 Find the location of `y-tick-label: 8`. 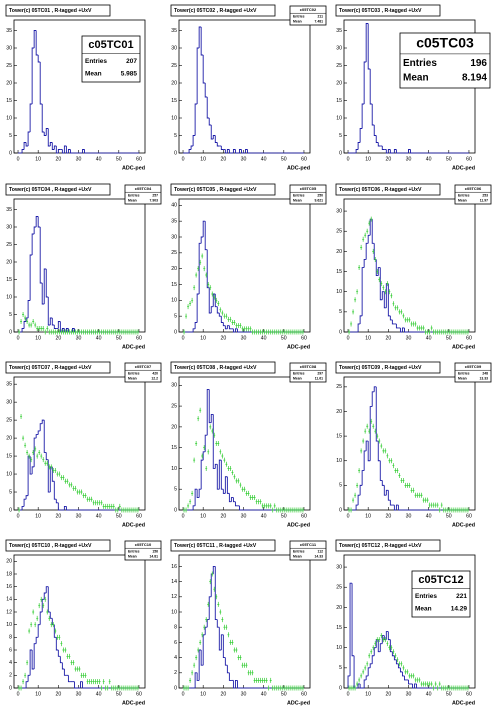

y-tick-label: 8 is located at coordinates (175, 628).